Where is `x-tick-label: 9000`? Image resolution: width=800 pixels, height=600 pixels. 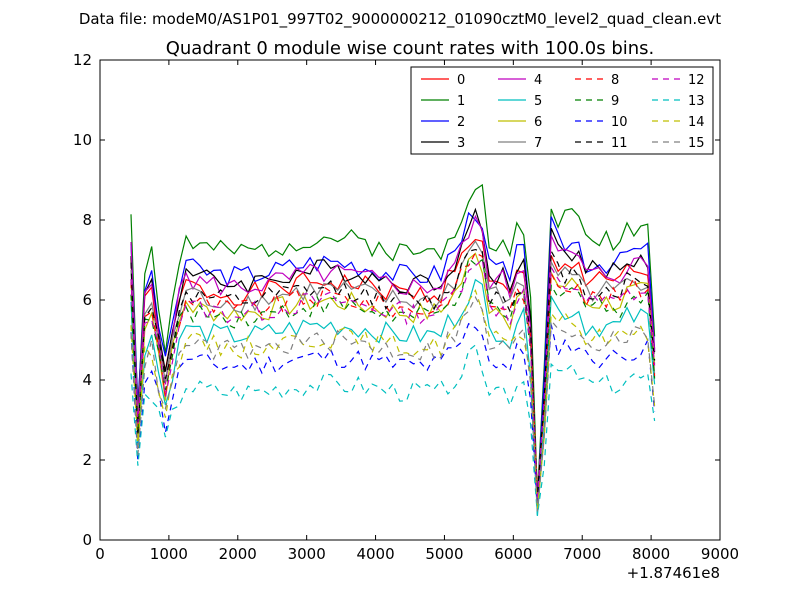
x-tick-label: 9000 is located at coordinates (720, 554).